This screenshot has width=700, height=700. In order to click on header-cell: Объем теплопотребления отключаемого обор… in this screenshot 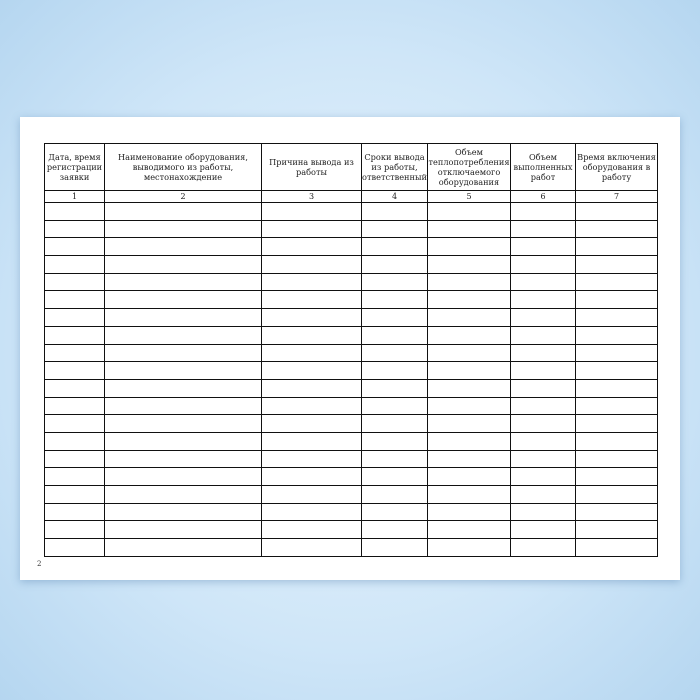, I will do `click(469, 167)`.